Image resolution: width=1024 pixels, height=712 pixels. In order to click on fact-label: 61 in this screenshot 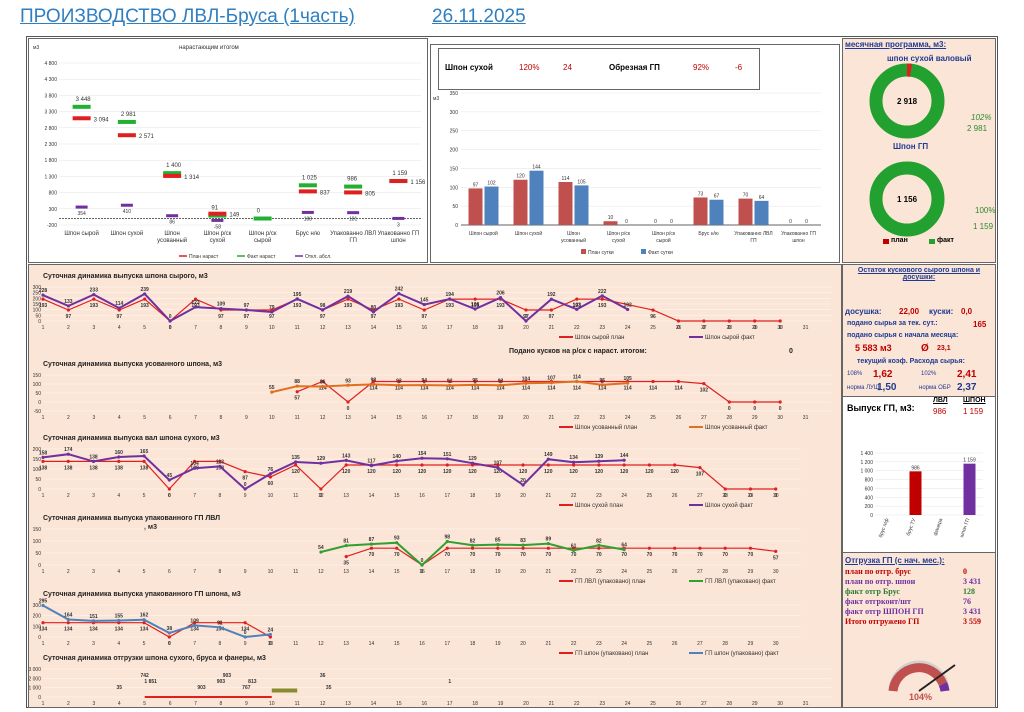, I will do `click(574, 546)`.